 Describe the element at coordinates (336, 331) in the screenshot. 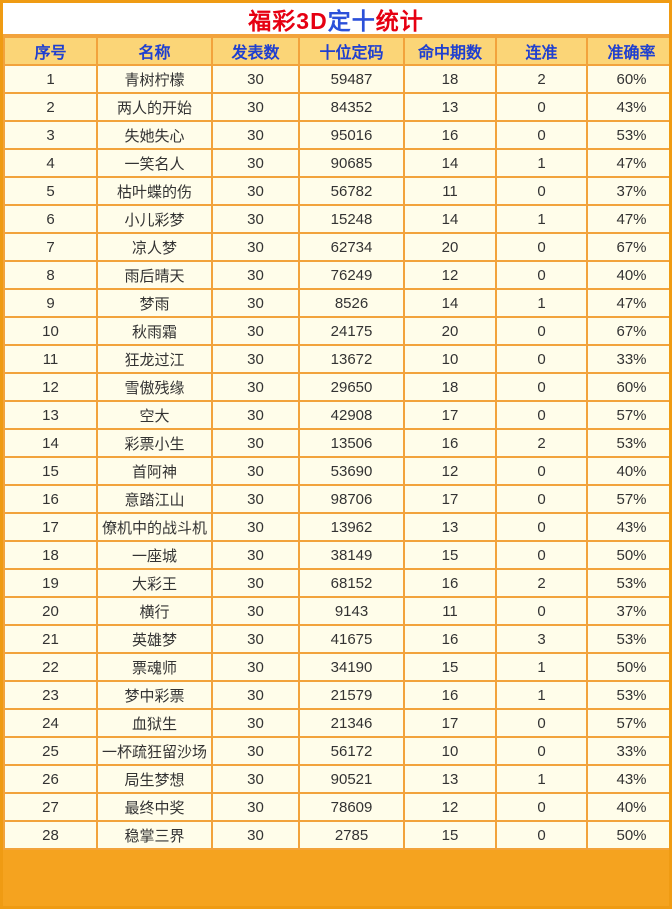

I see `table-row: 10 秋雨霜 30 24175 20 0 67%` at that location.